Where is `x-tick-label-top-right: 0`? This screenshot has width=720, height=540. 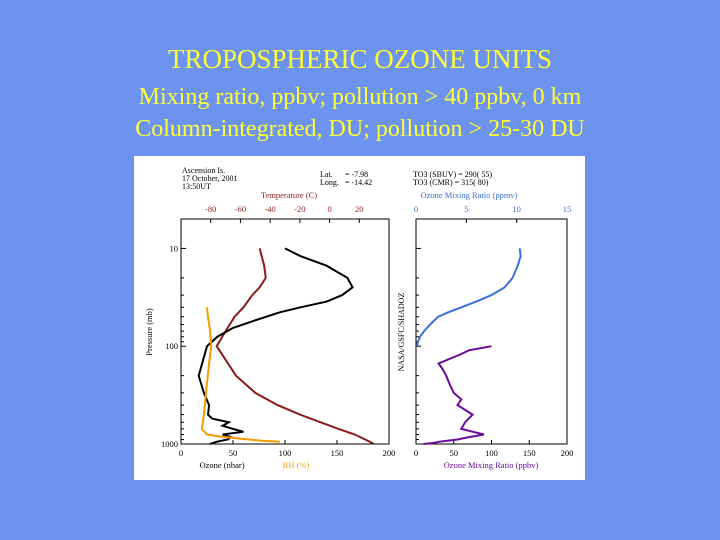 x-tick-label-top-right: 0 is located at coordinates (416, 209).